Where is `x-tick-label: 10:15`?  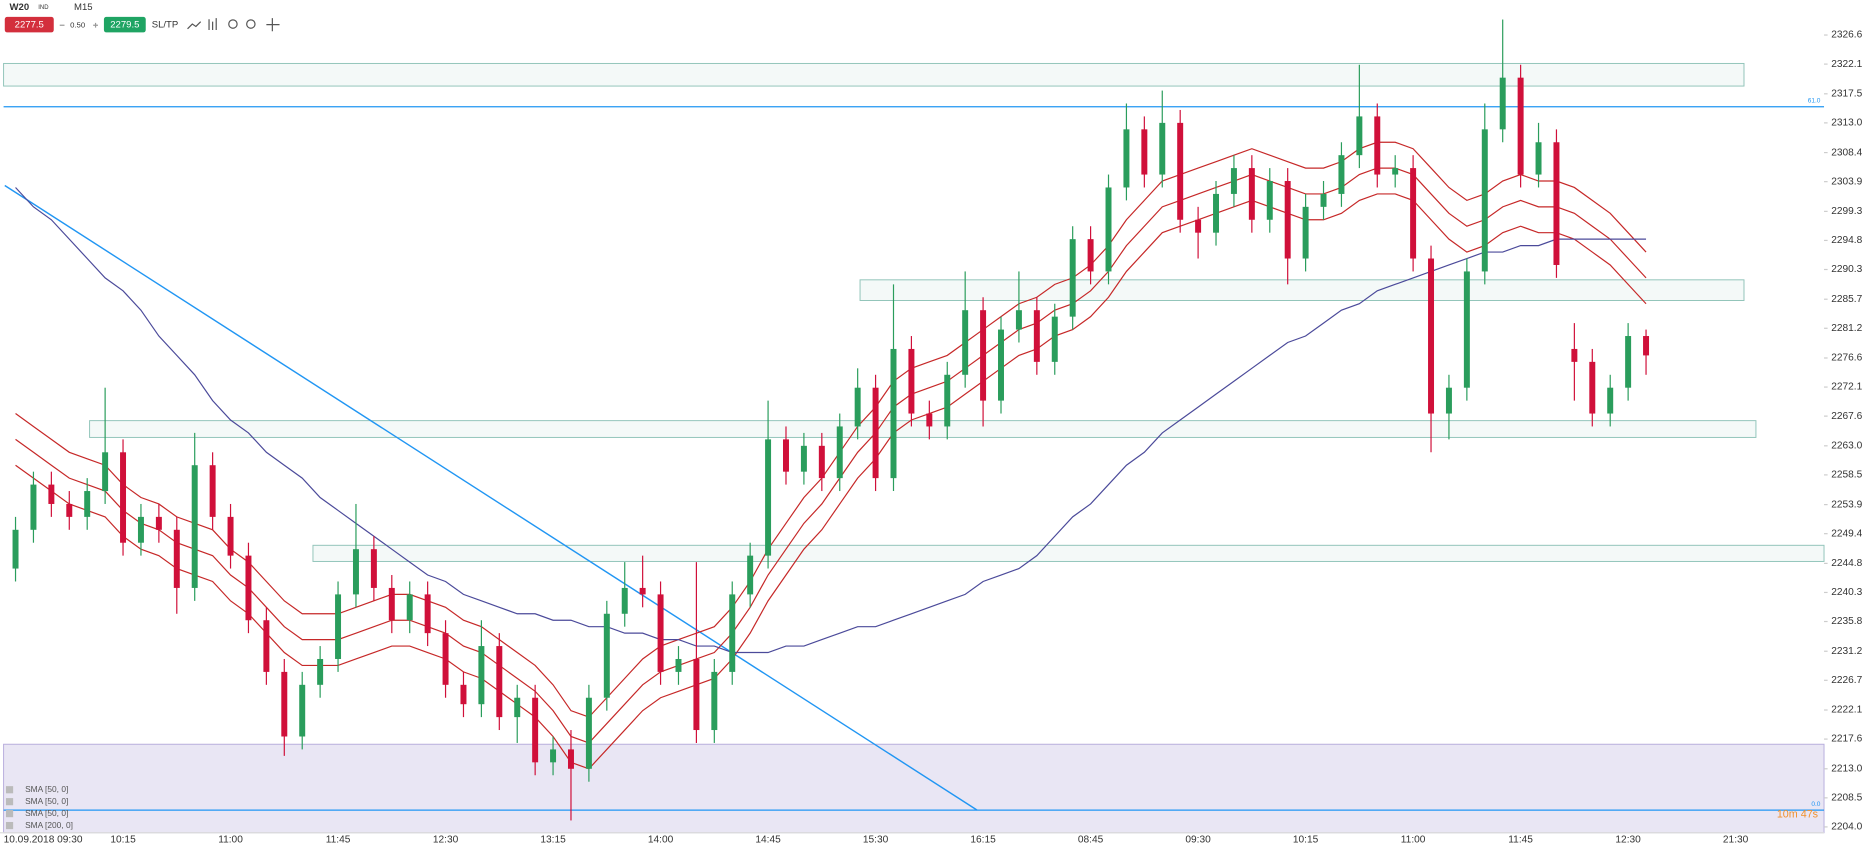
x-tick-label: 10:15 is located at coordinates (1306, 840).